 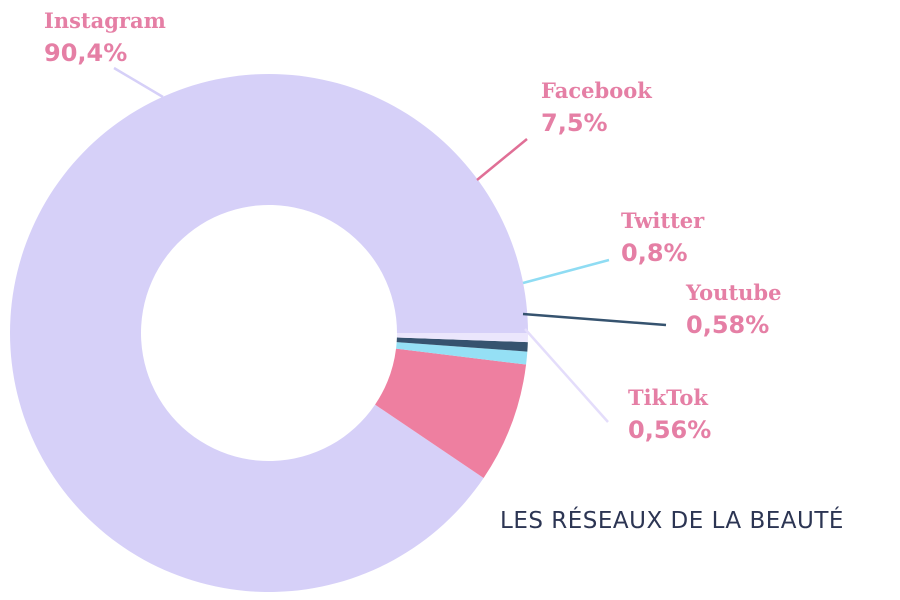 What do you see at coordinates (669, 415) in the screenshot?
I see `tiktok-label: TikTok 0,56%` at bounding box center [669, 415].